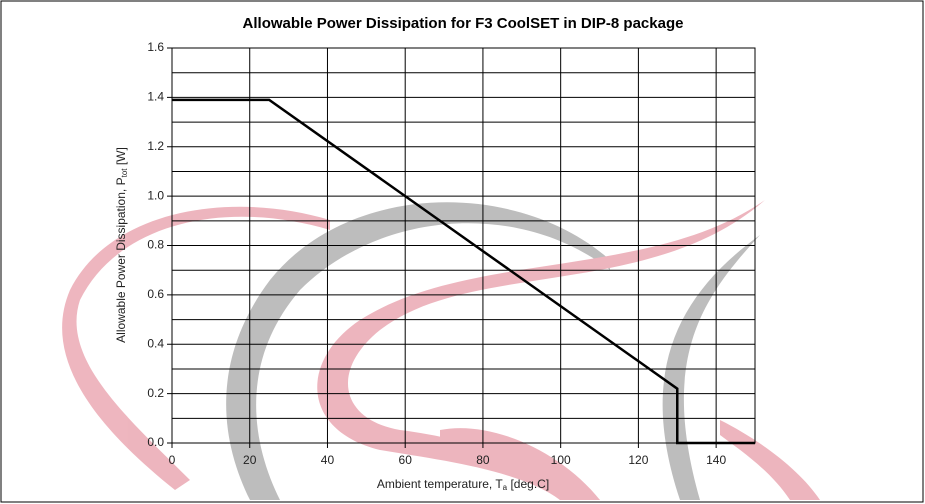 The image size is (925, 504). I want to click on y-tick-label: 0.2, so click(155, 393).